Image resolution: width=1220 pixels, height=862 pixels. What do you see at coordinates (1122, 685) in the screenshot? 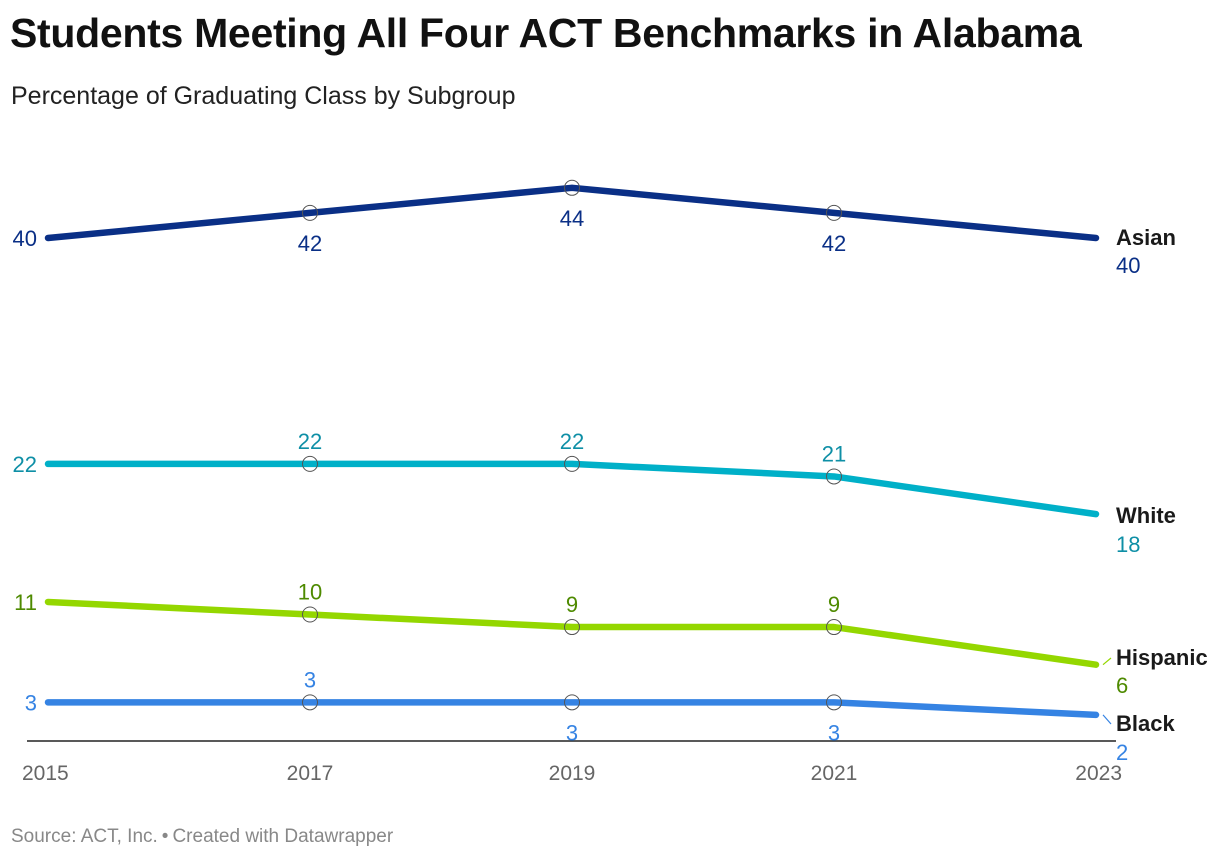
I see `end-value-label-hispanic: 6` at bounding box center [1122, 685].